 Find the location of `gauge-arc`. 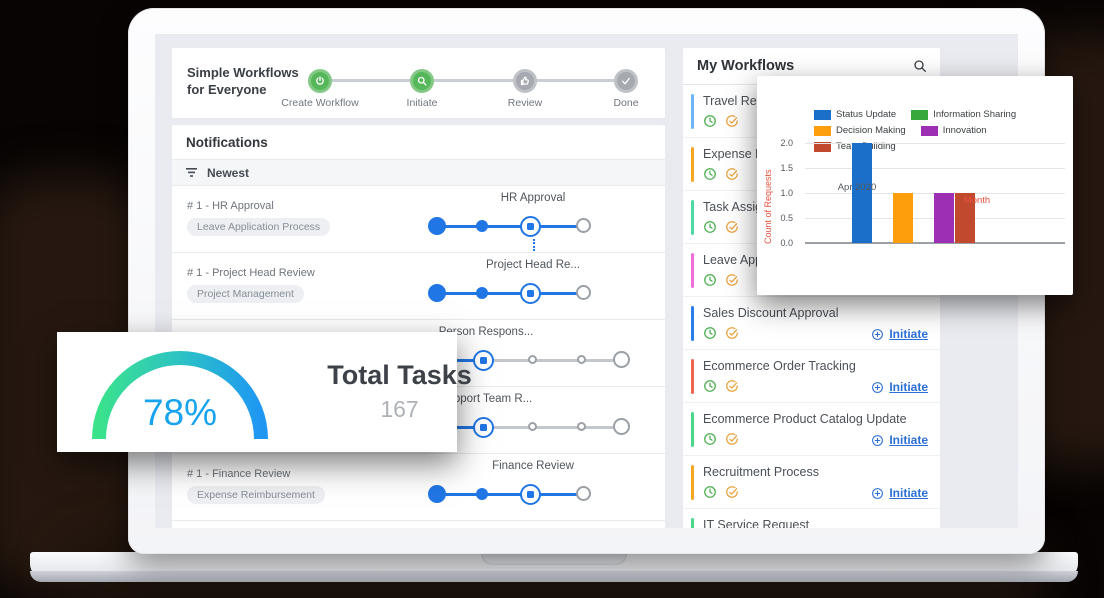

gauge-arc is located at coordinates (180, 395).